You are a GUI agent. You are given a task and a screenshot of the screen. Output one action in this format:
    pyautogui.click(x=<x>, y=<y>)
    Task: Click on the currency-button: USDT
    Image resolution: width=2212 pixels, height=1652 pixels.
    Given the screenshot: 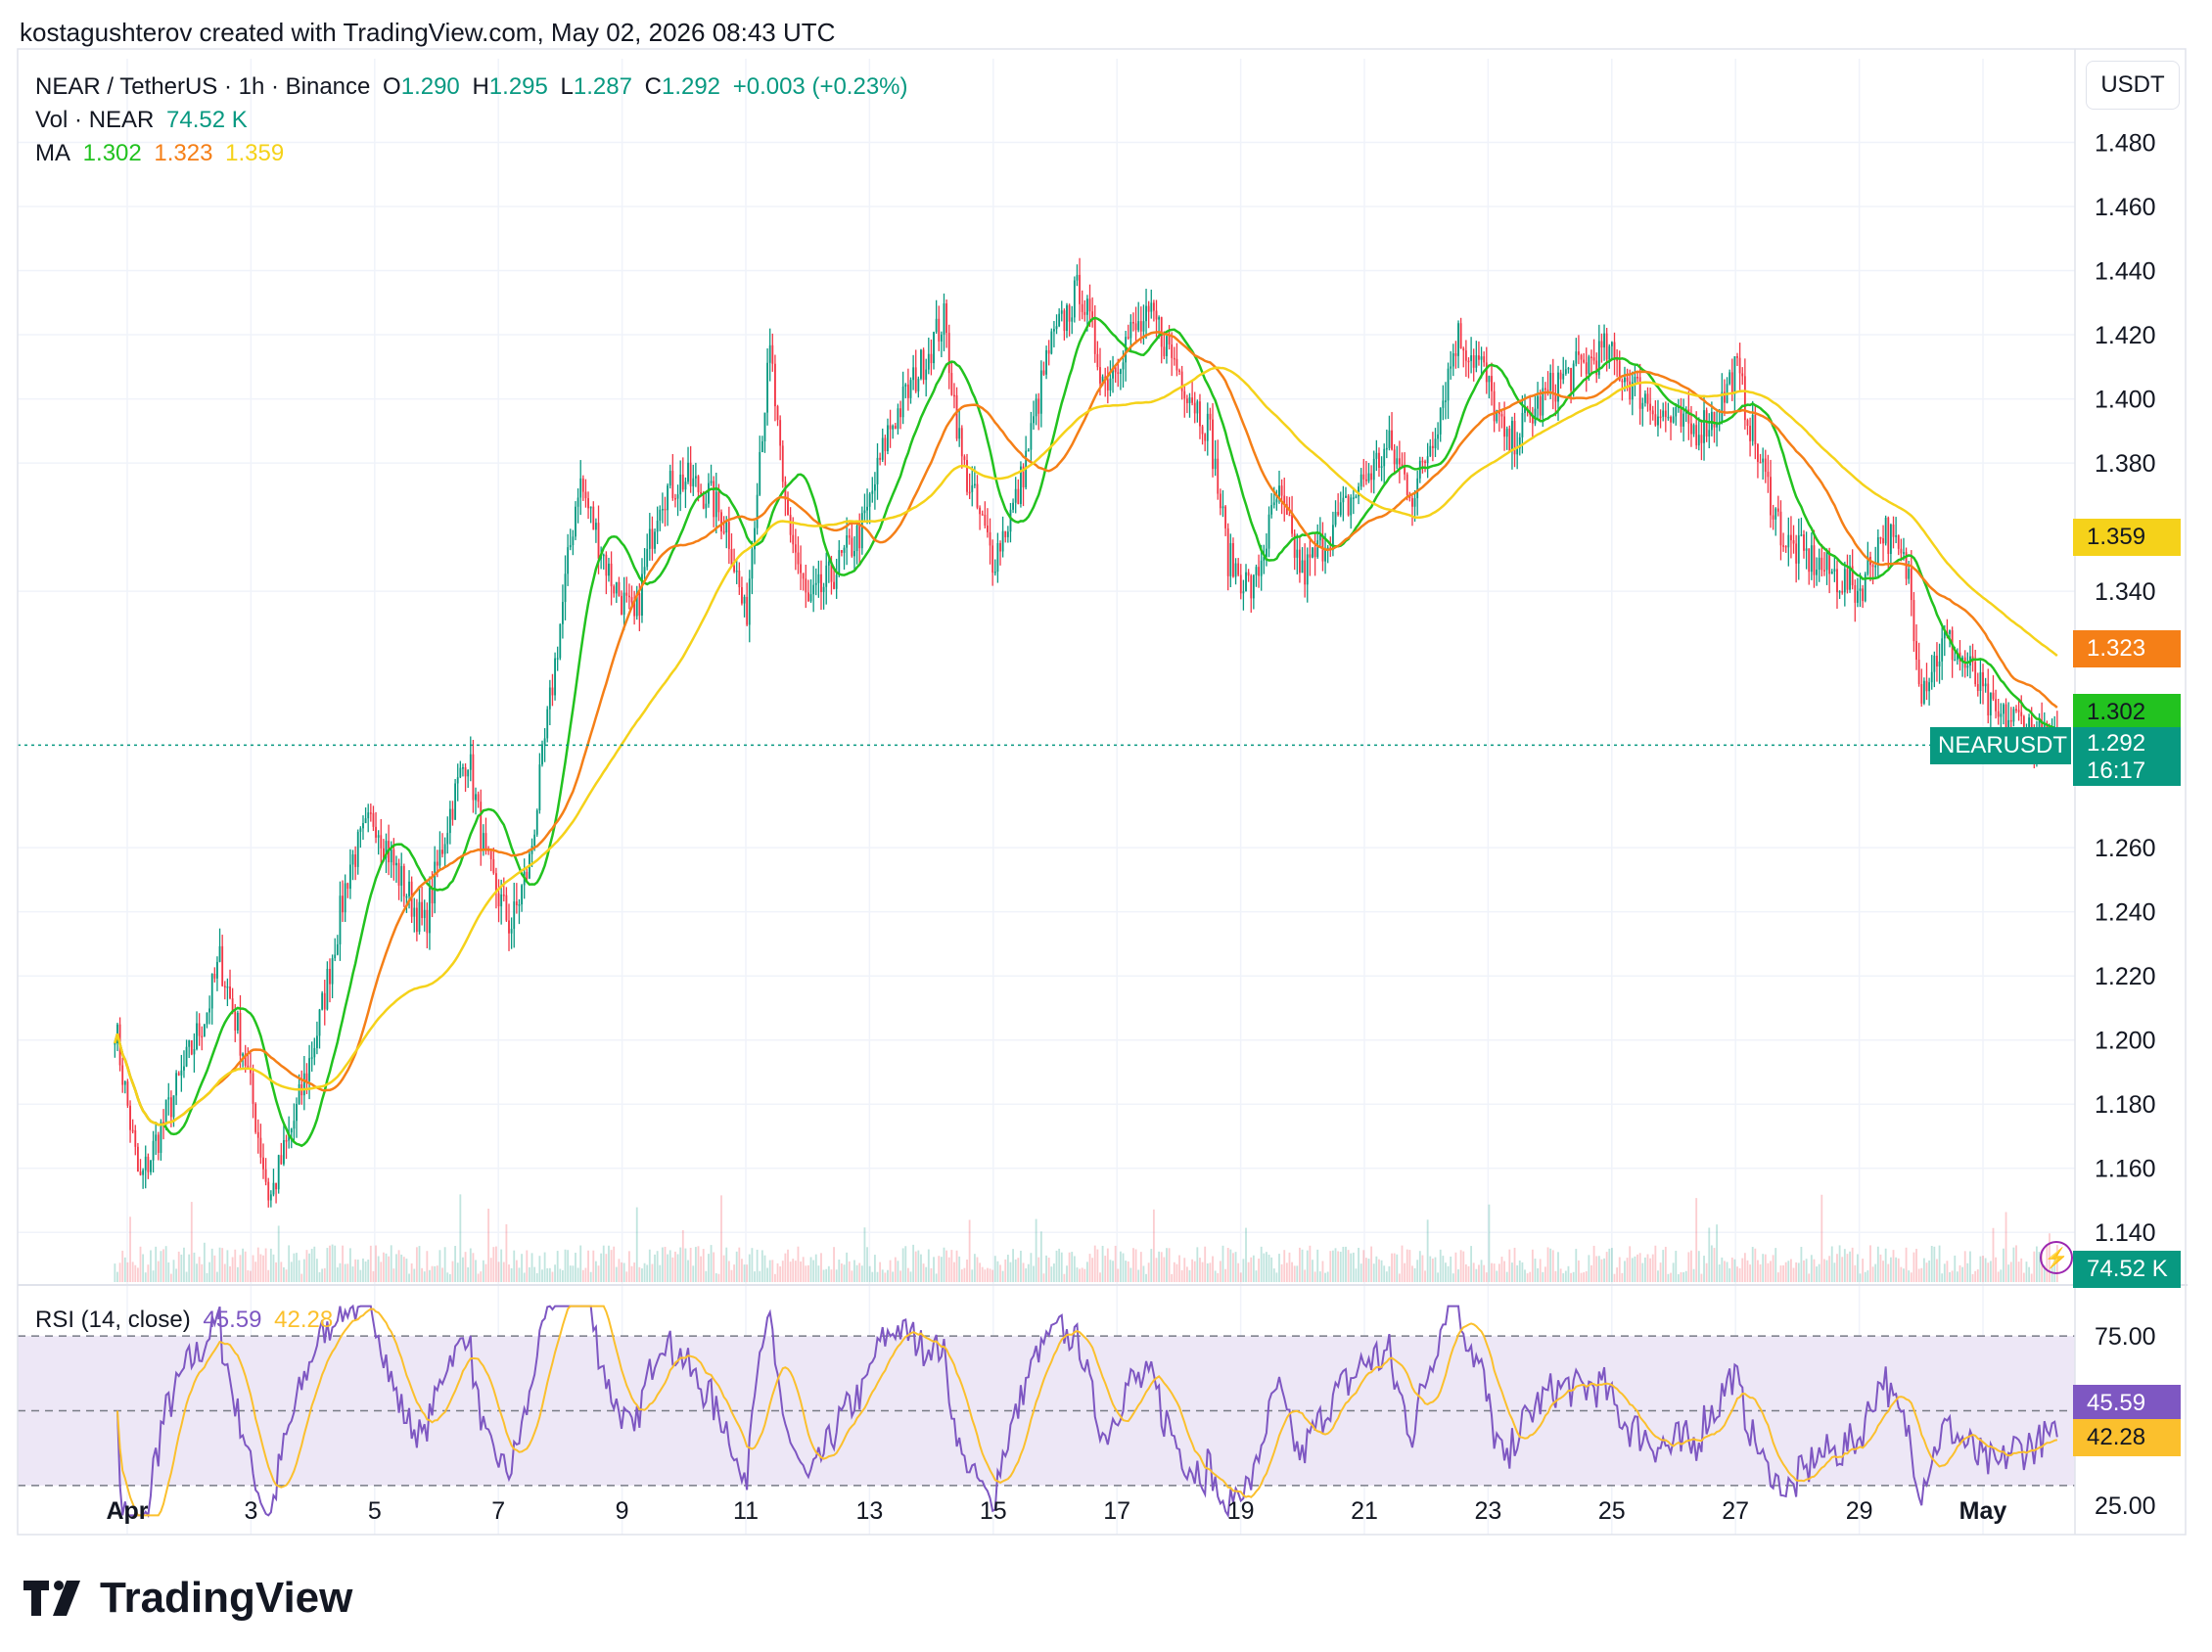 What is the action you would take?
    pyautogui.click(x=2133, y=85)
    